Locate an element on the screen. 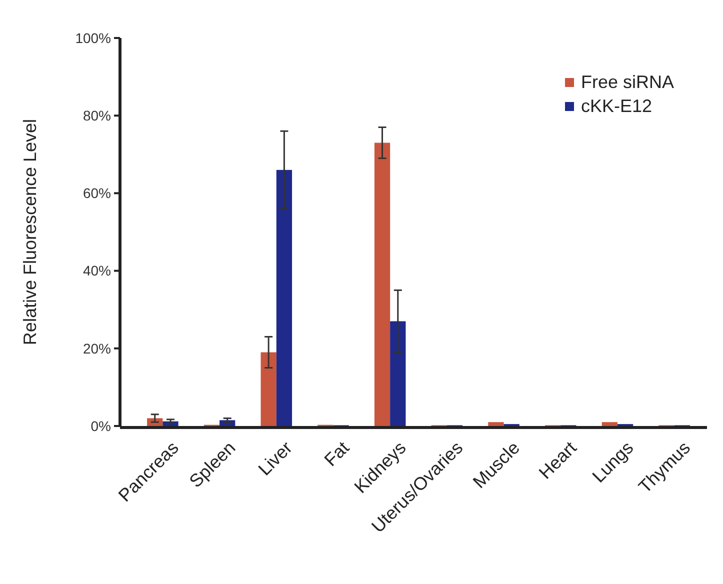 Image resolution: width=723 pixels, height=584 pixels. y-tick-label: 0% is located at coordinates (100, 426).